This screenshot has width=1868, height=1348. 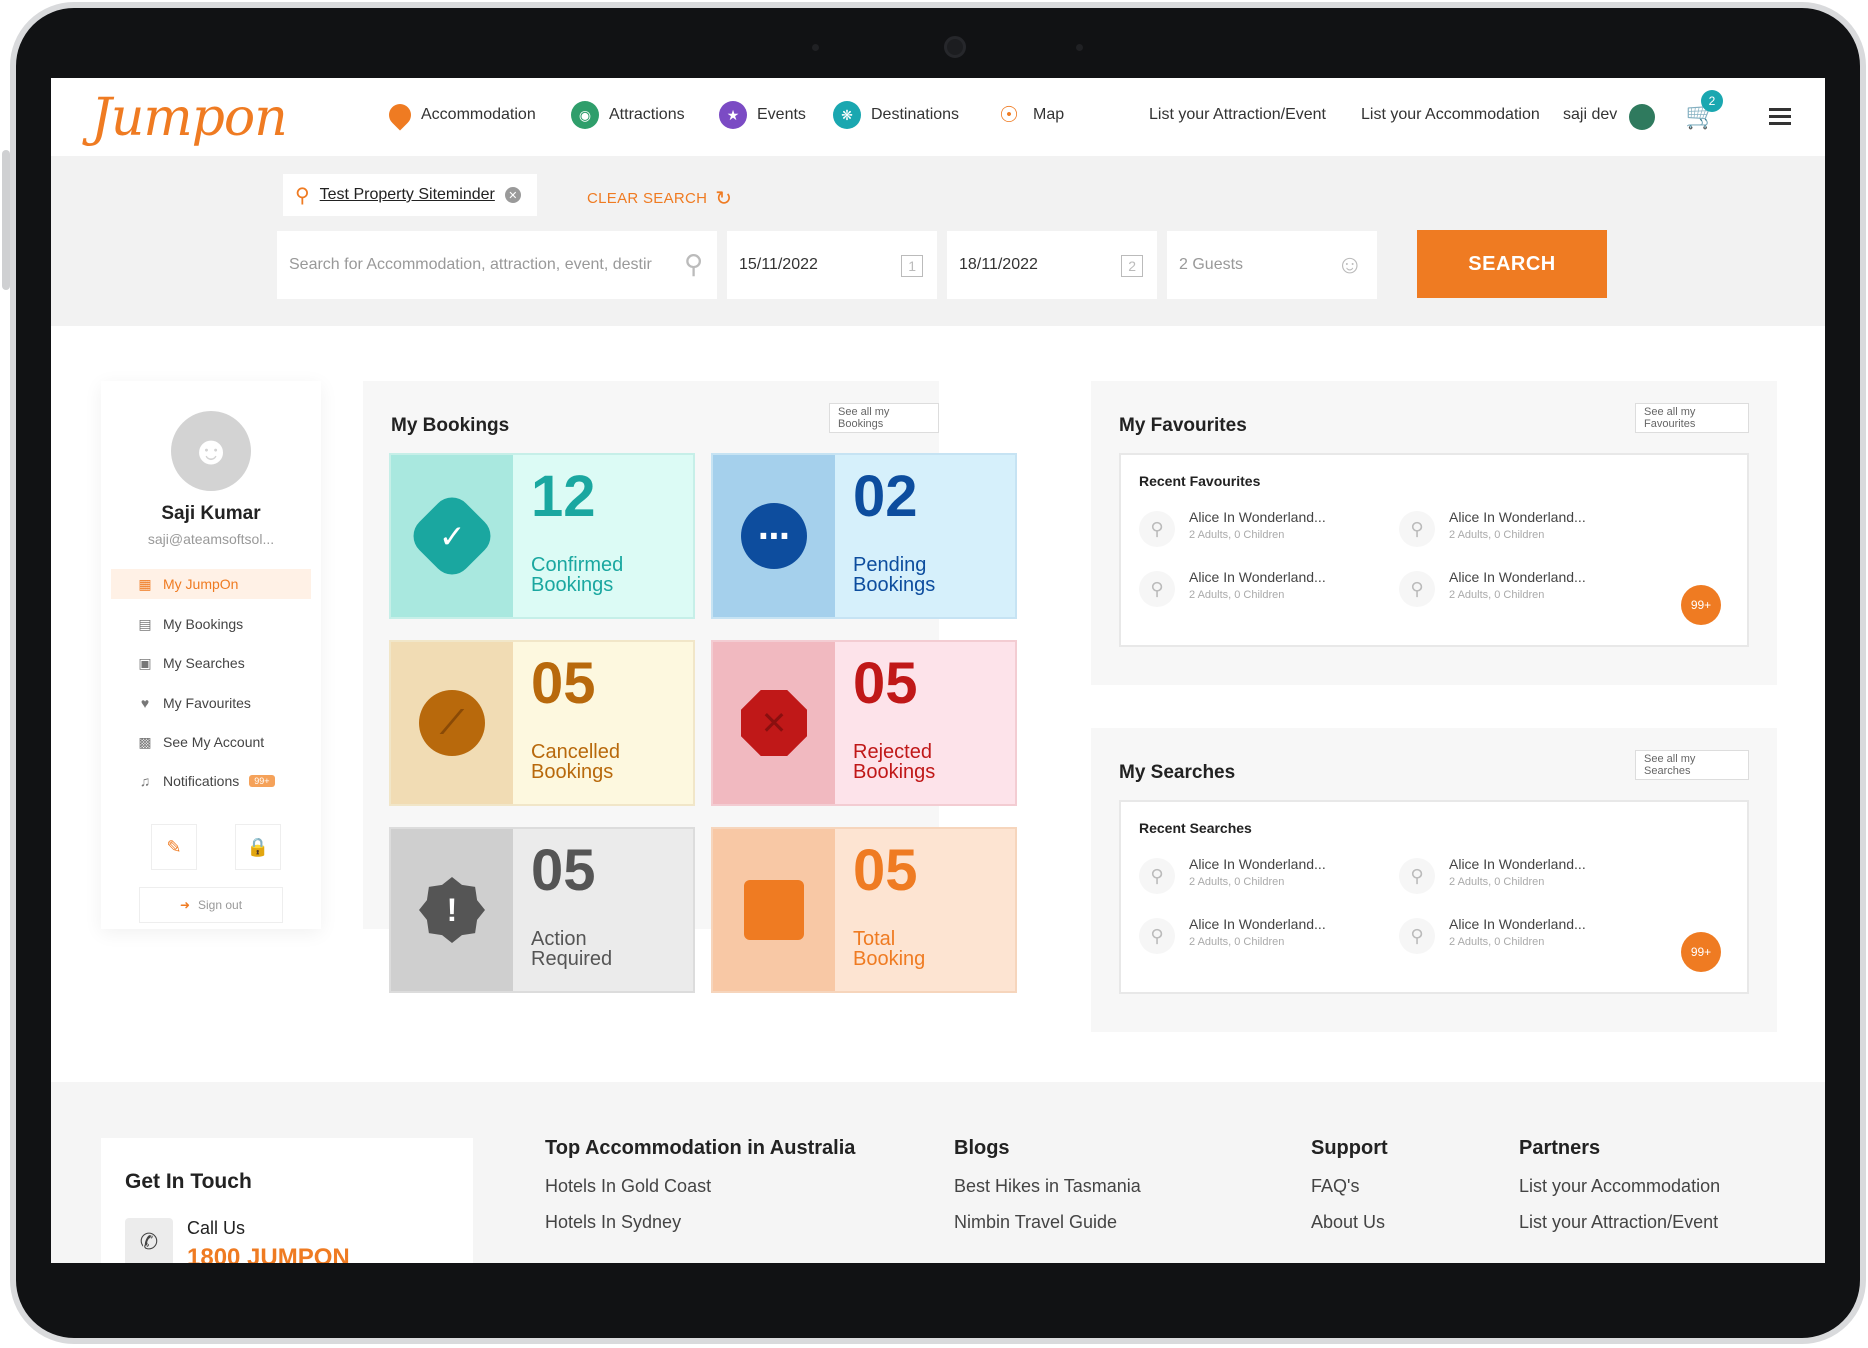 I want to click on nav-label: Accommodation, so click(x=478, y=114).